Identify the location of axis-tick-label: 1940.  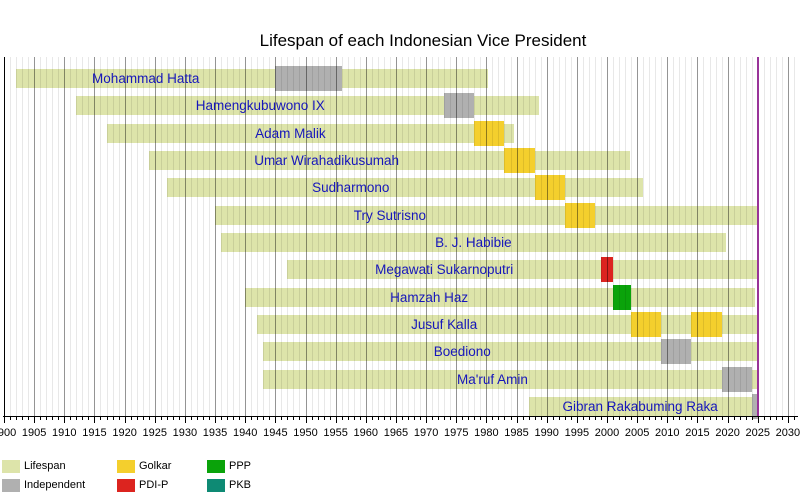
(245, 433).